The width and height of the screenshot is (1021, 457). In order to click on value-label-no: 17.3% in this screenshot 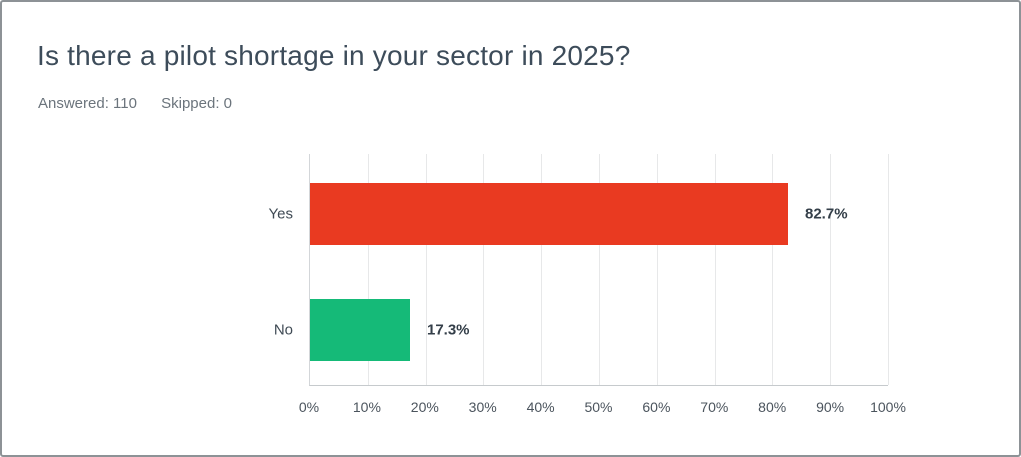, I will do `click(448, 330)`.